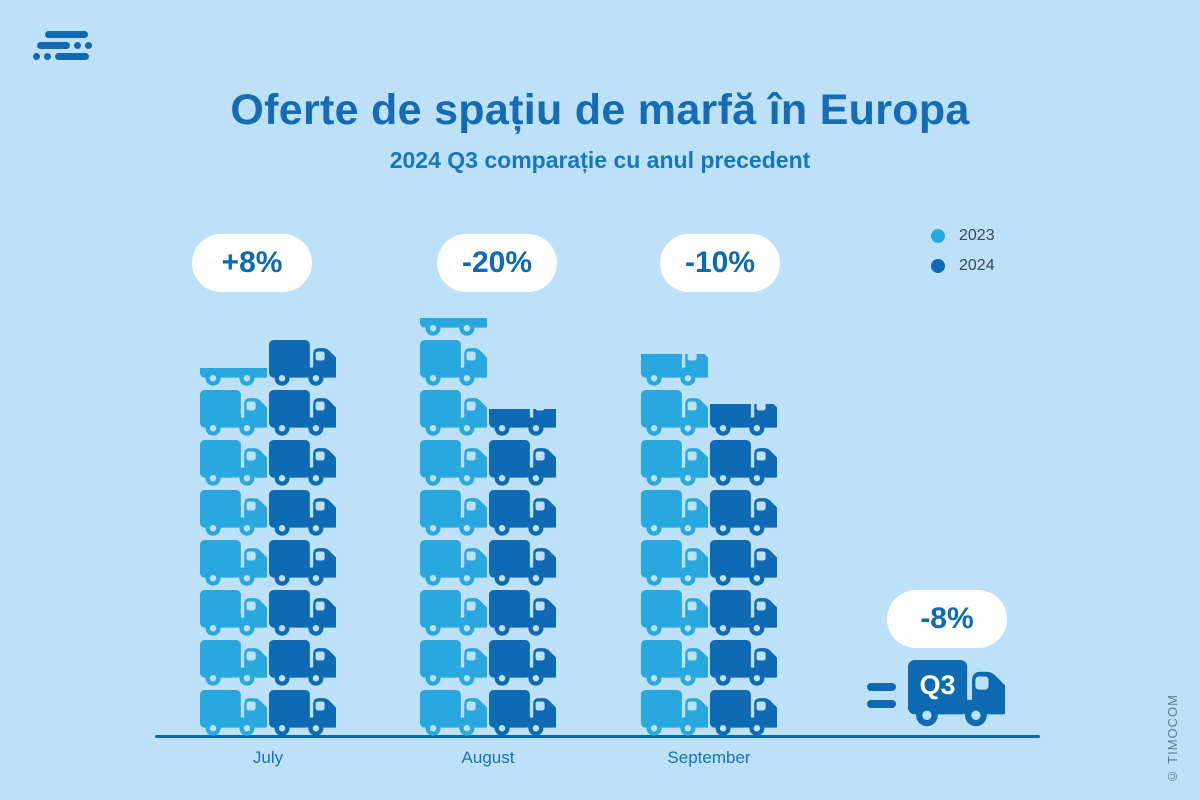  Describe the element at coordinates (497, 263) in the screenshot. I see `change-badge-august: -20%` at that location.